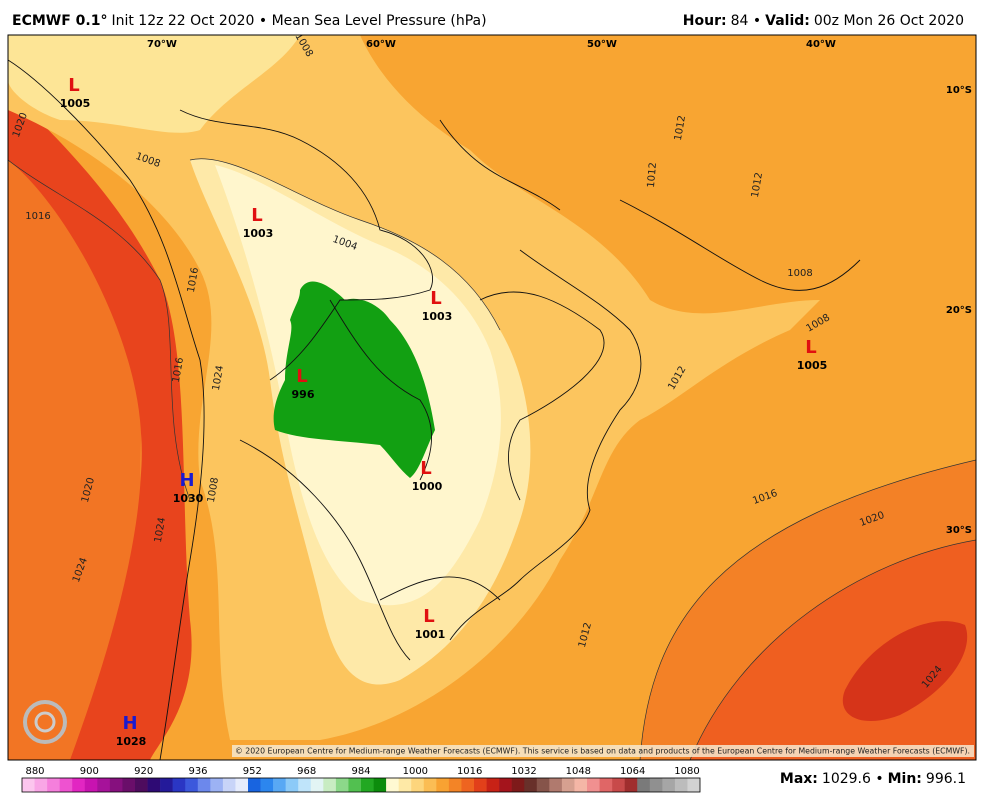  What do you see at coordinates (131, 741) in the screenshot?
I see `center-value: 1028` at bounding box center [131, 741].